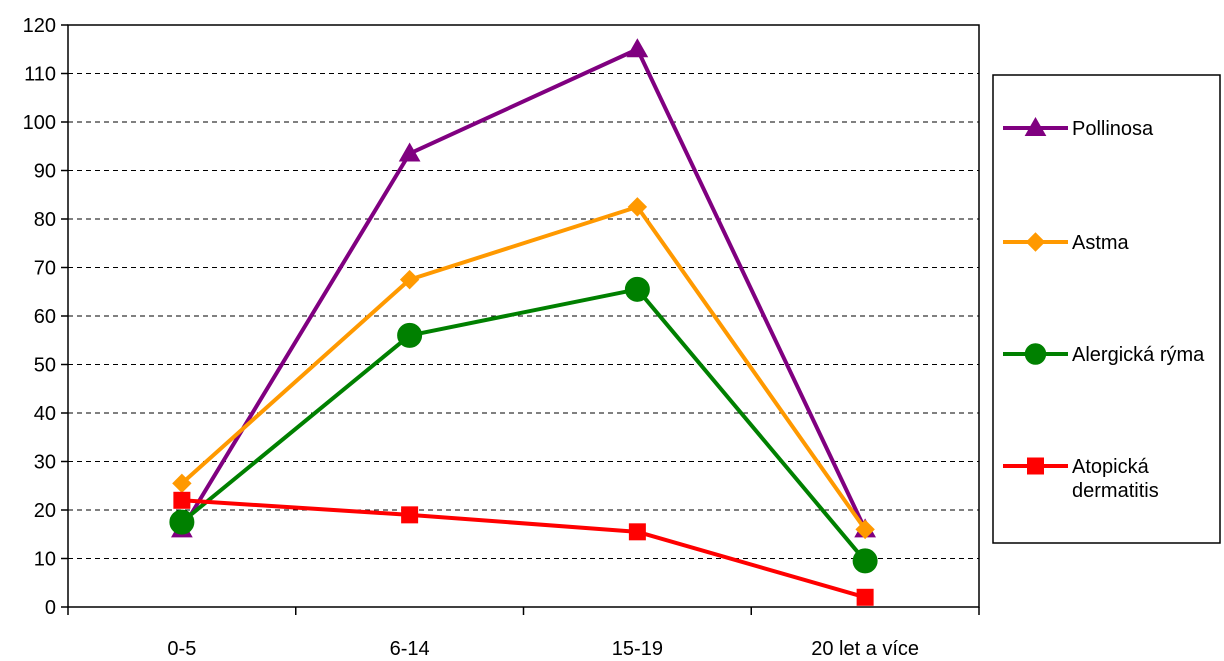 Image resolution: width=1224 pixels, height=661 pixels. Describe the element at coordinates (45, 463) in the screenshot. I see `y-tick-label: 30` at that location.